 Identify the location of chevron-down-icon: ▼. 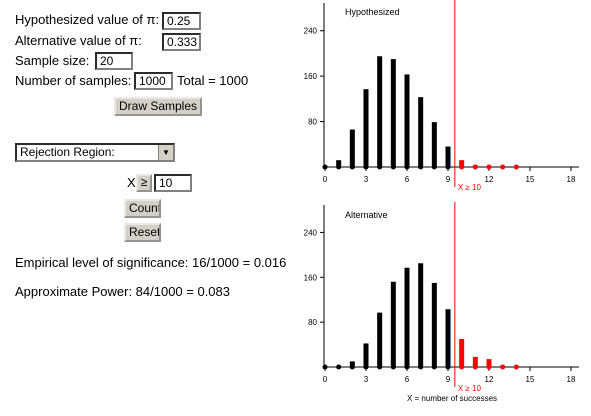
(165, 152).